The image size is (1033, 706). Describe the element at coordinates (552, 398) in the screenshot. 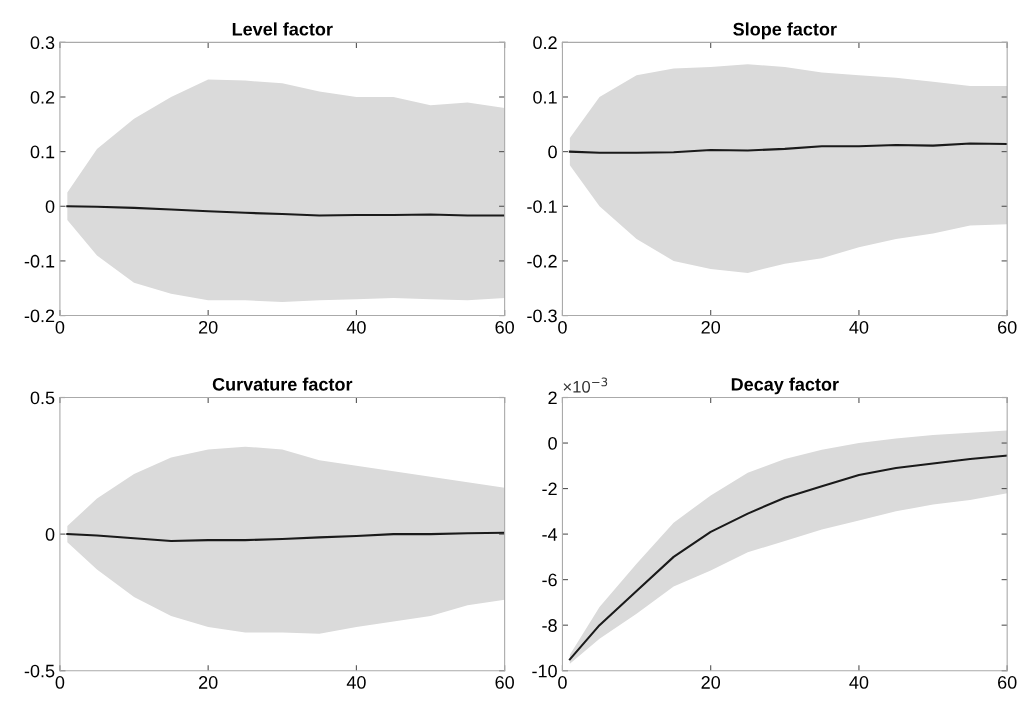

I see `y-tick-label: 2` at that location.